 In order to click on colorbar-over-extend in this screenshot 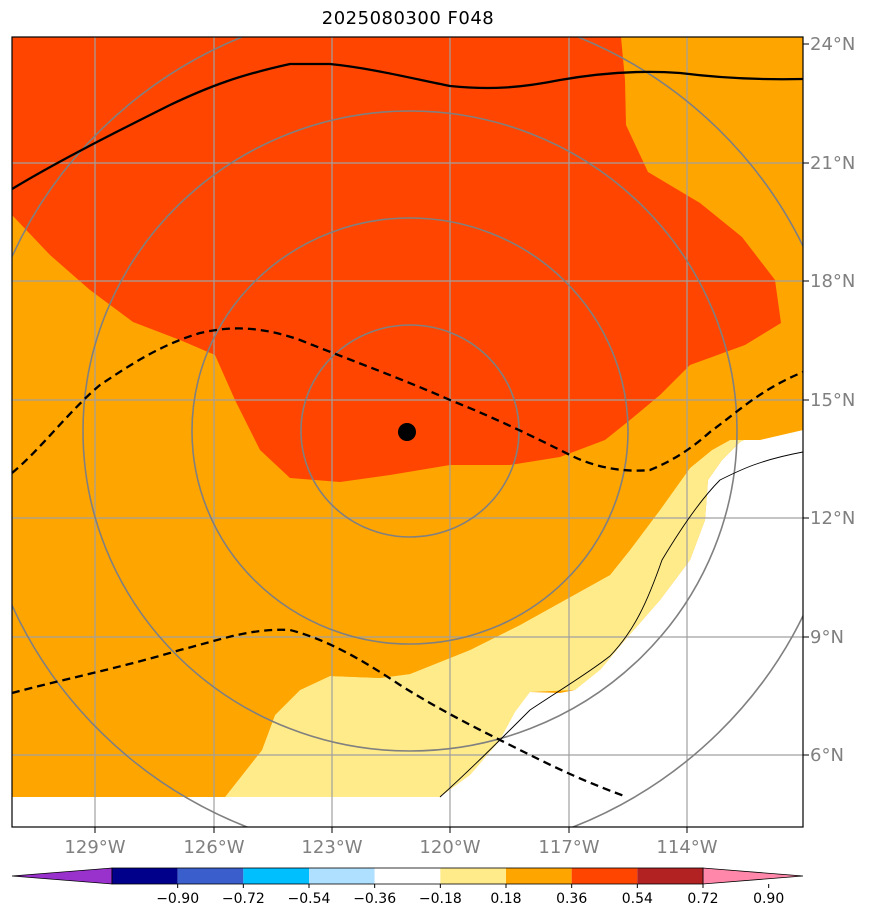, I will do `click(753, 876)`.